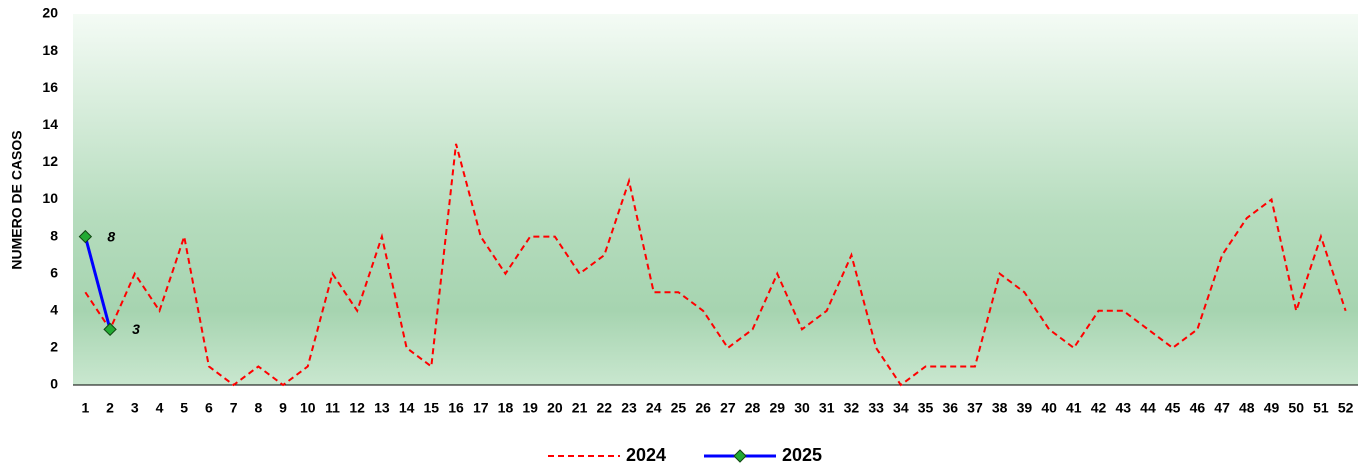 The height and width of the screenshot is (468, 1366). I want to click on x-tick-label: 41, so click(1074, 408).